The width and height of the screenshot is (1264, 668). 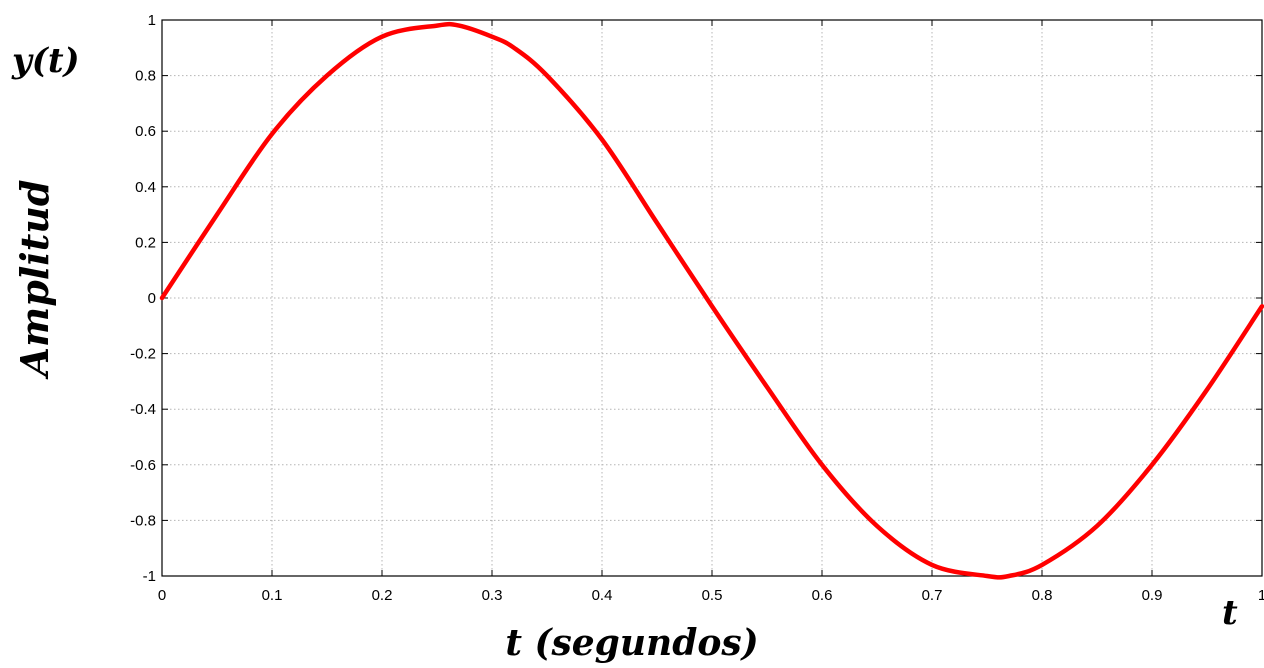 What do you see at coordinates (149, 576) in the screenshot?
I see `y-tick-label: -1` at bounding box center [149, 576].